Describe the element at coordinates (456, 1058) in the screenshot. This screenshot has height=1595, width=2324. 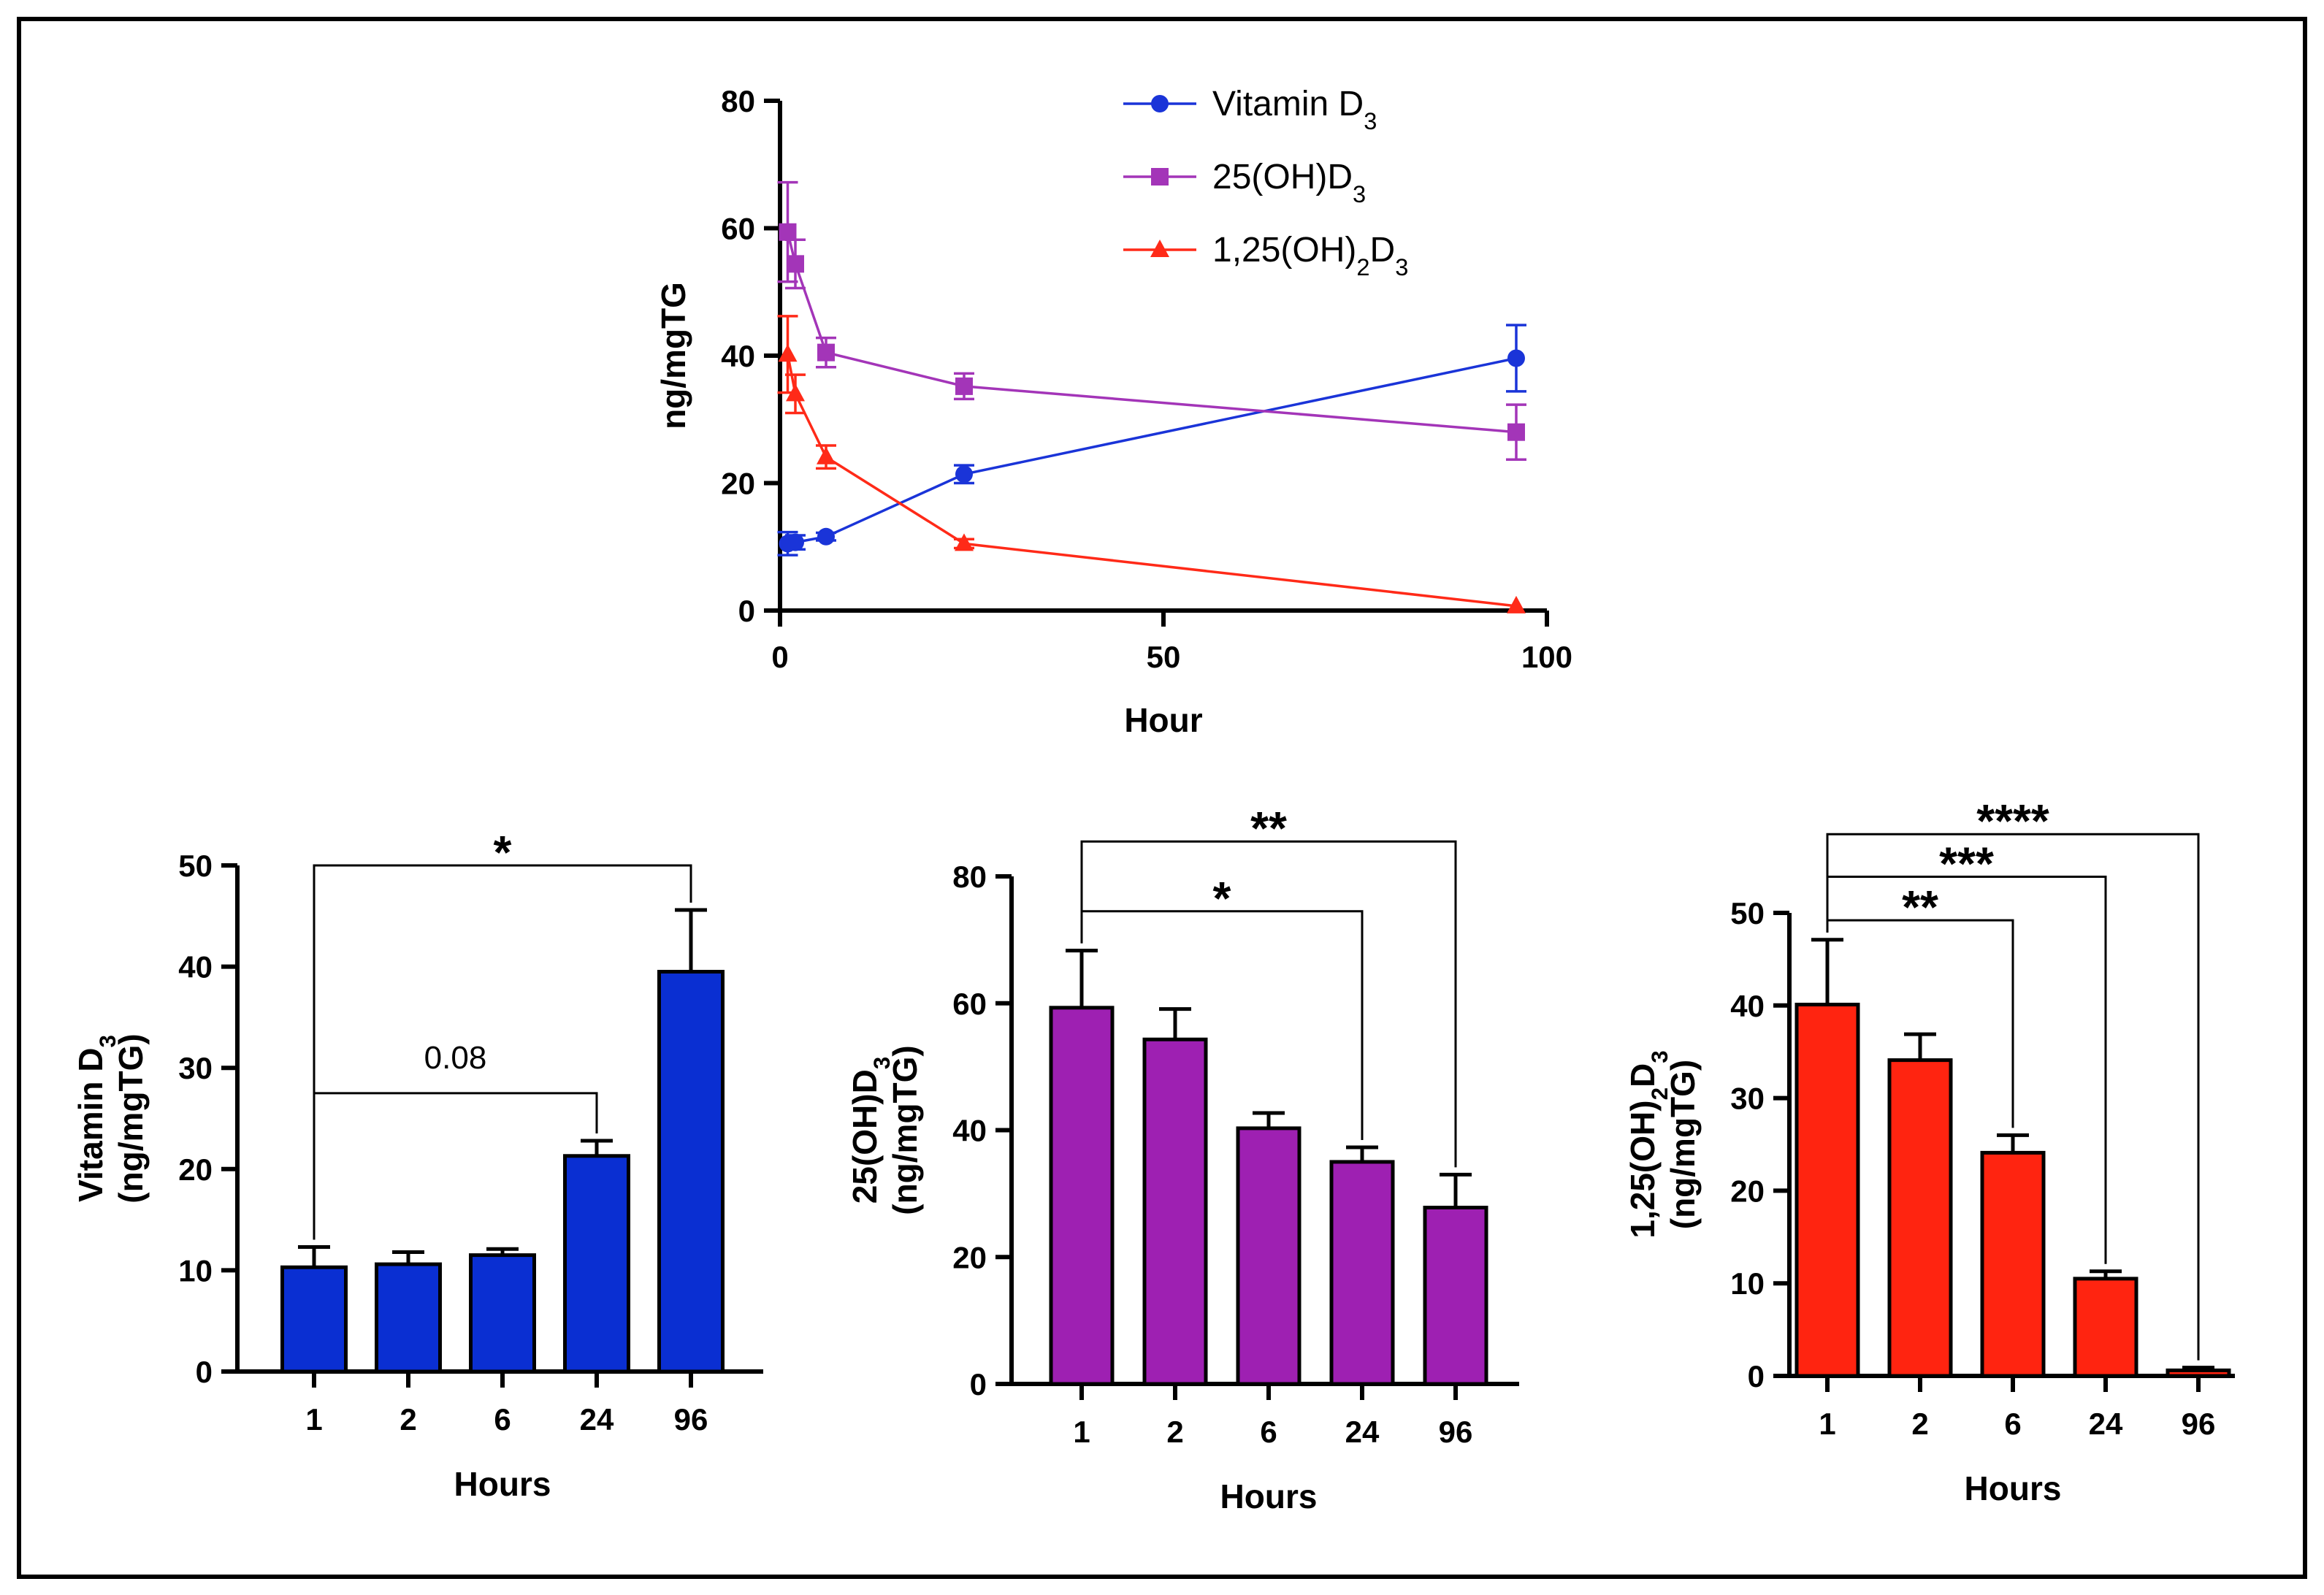
I see `p-value-label: 0.08` at that location.